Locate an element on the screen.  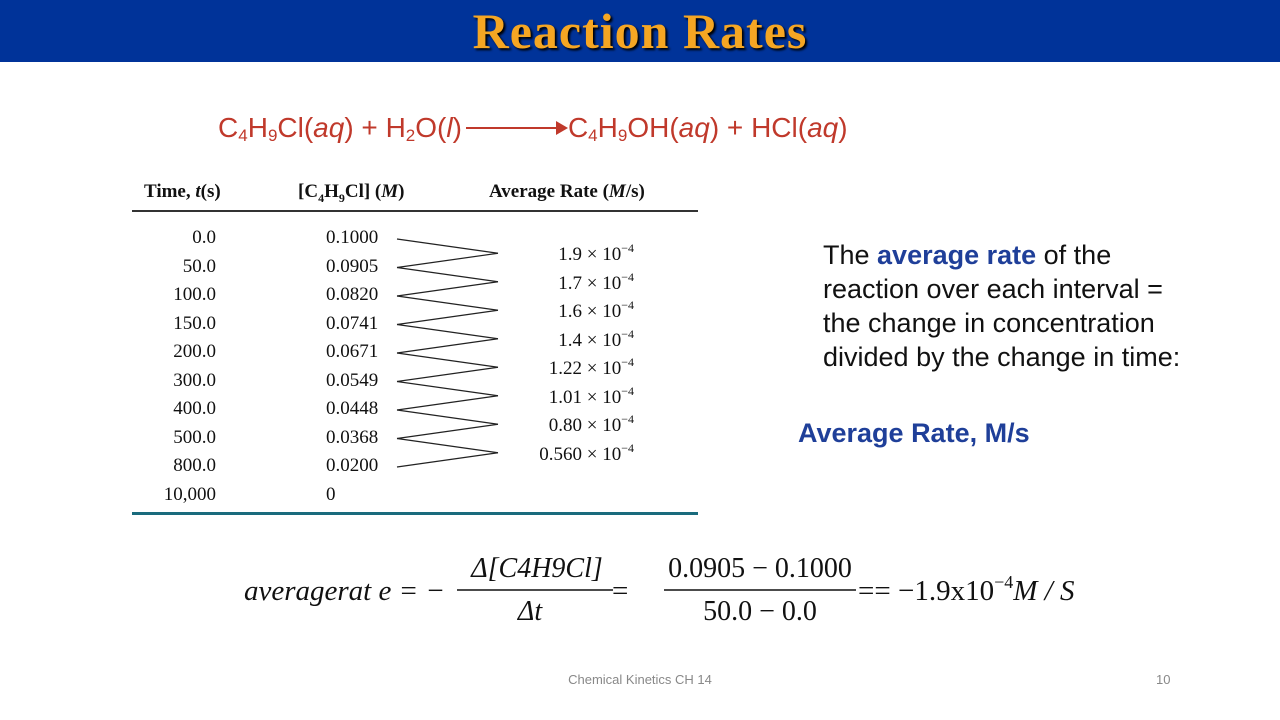
concentration-cell: 0.1000 is located at coordinates (352, 237).